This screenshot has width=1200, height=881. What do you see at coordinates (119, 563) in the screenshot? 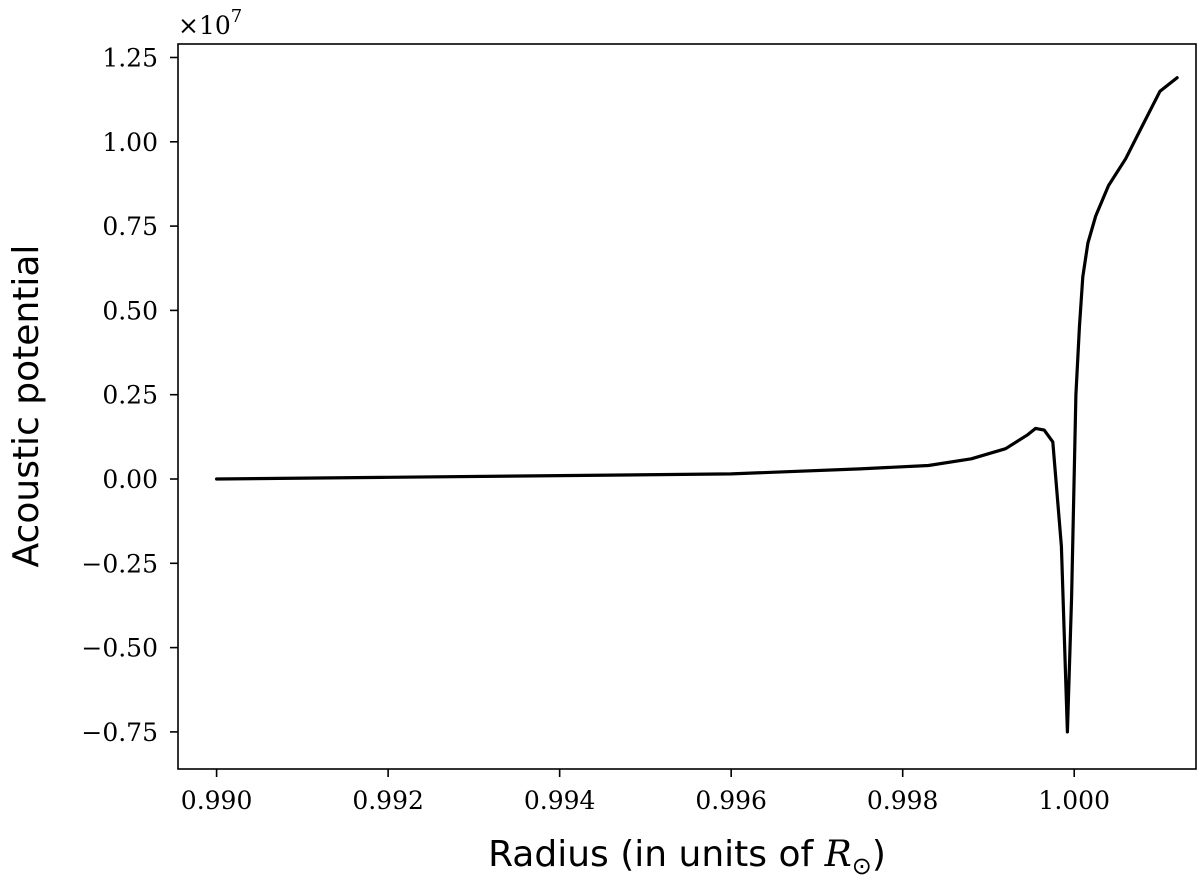
I see `y-tick-label: −0.25` at bounding box center [119, 563].